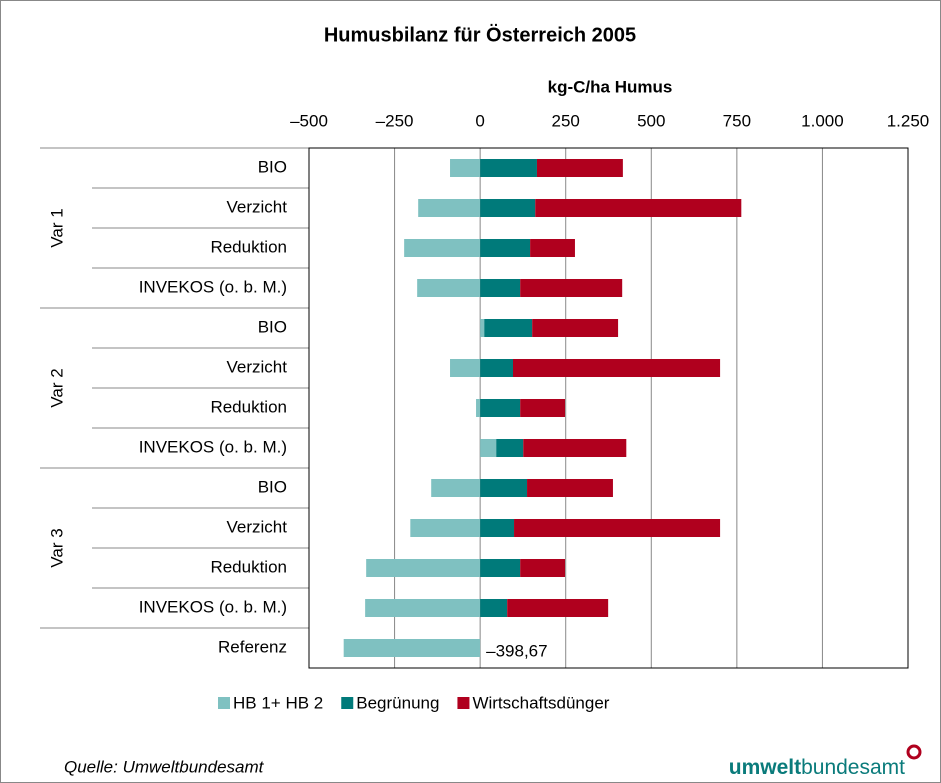 This screenshot has width=941, height=783. Describe the element at coordinates (56, 227) in the screenshot. I see `group-label: Var 1` at that location.